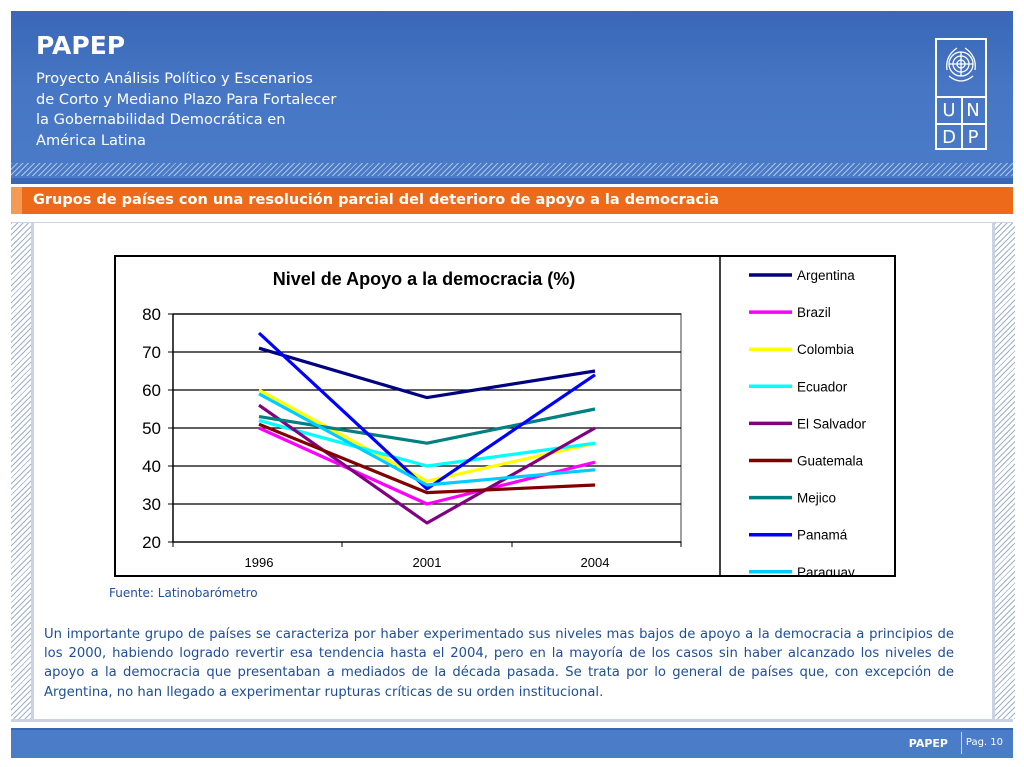 This screenshot has height=767, width=1024. What do you see at coordinates (832, 423) in the screenshot?
I see `legend-label: El Salvador` at bounding box center [832, 423].